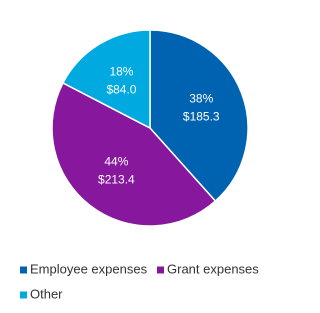 This screenshot has height=313, width=320. What do you see at coordinates (46, 293) in the screenshot?
I see `legend-label: Other` at bounding box center [46, 293].